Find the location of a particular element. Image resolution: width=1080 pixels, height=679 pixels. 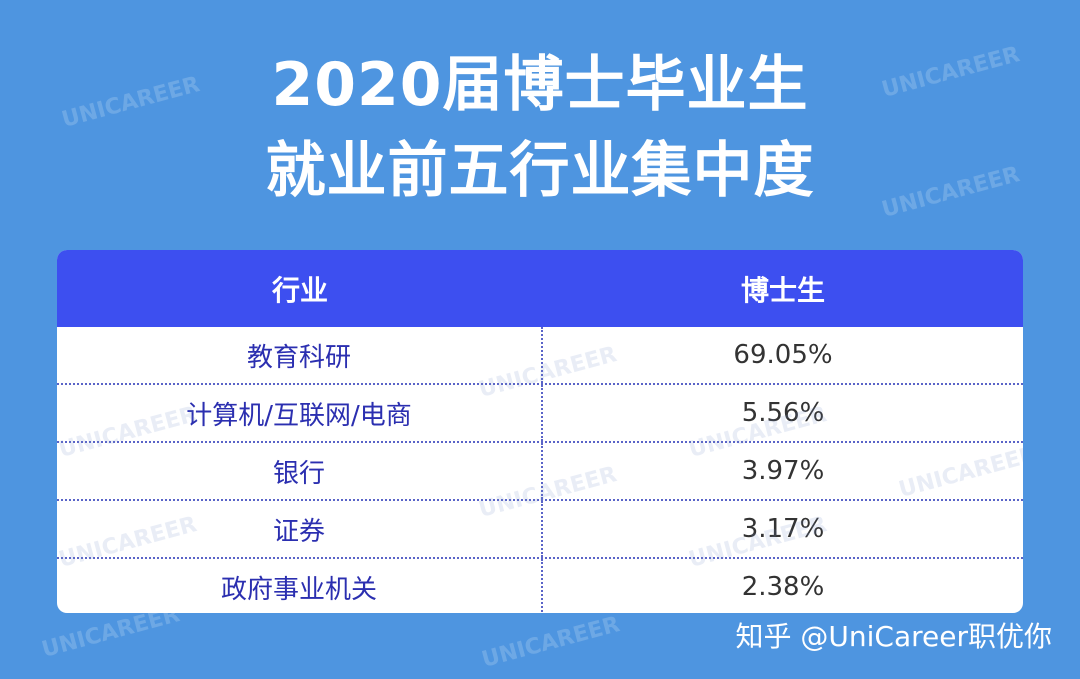

value-cell: 2.38% is located at coordinates (783, 587).